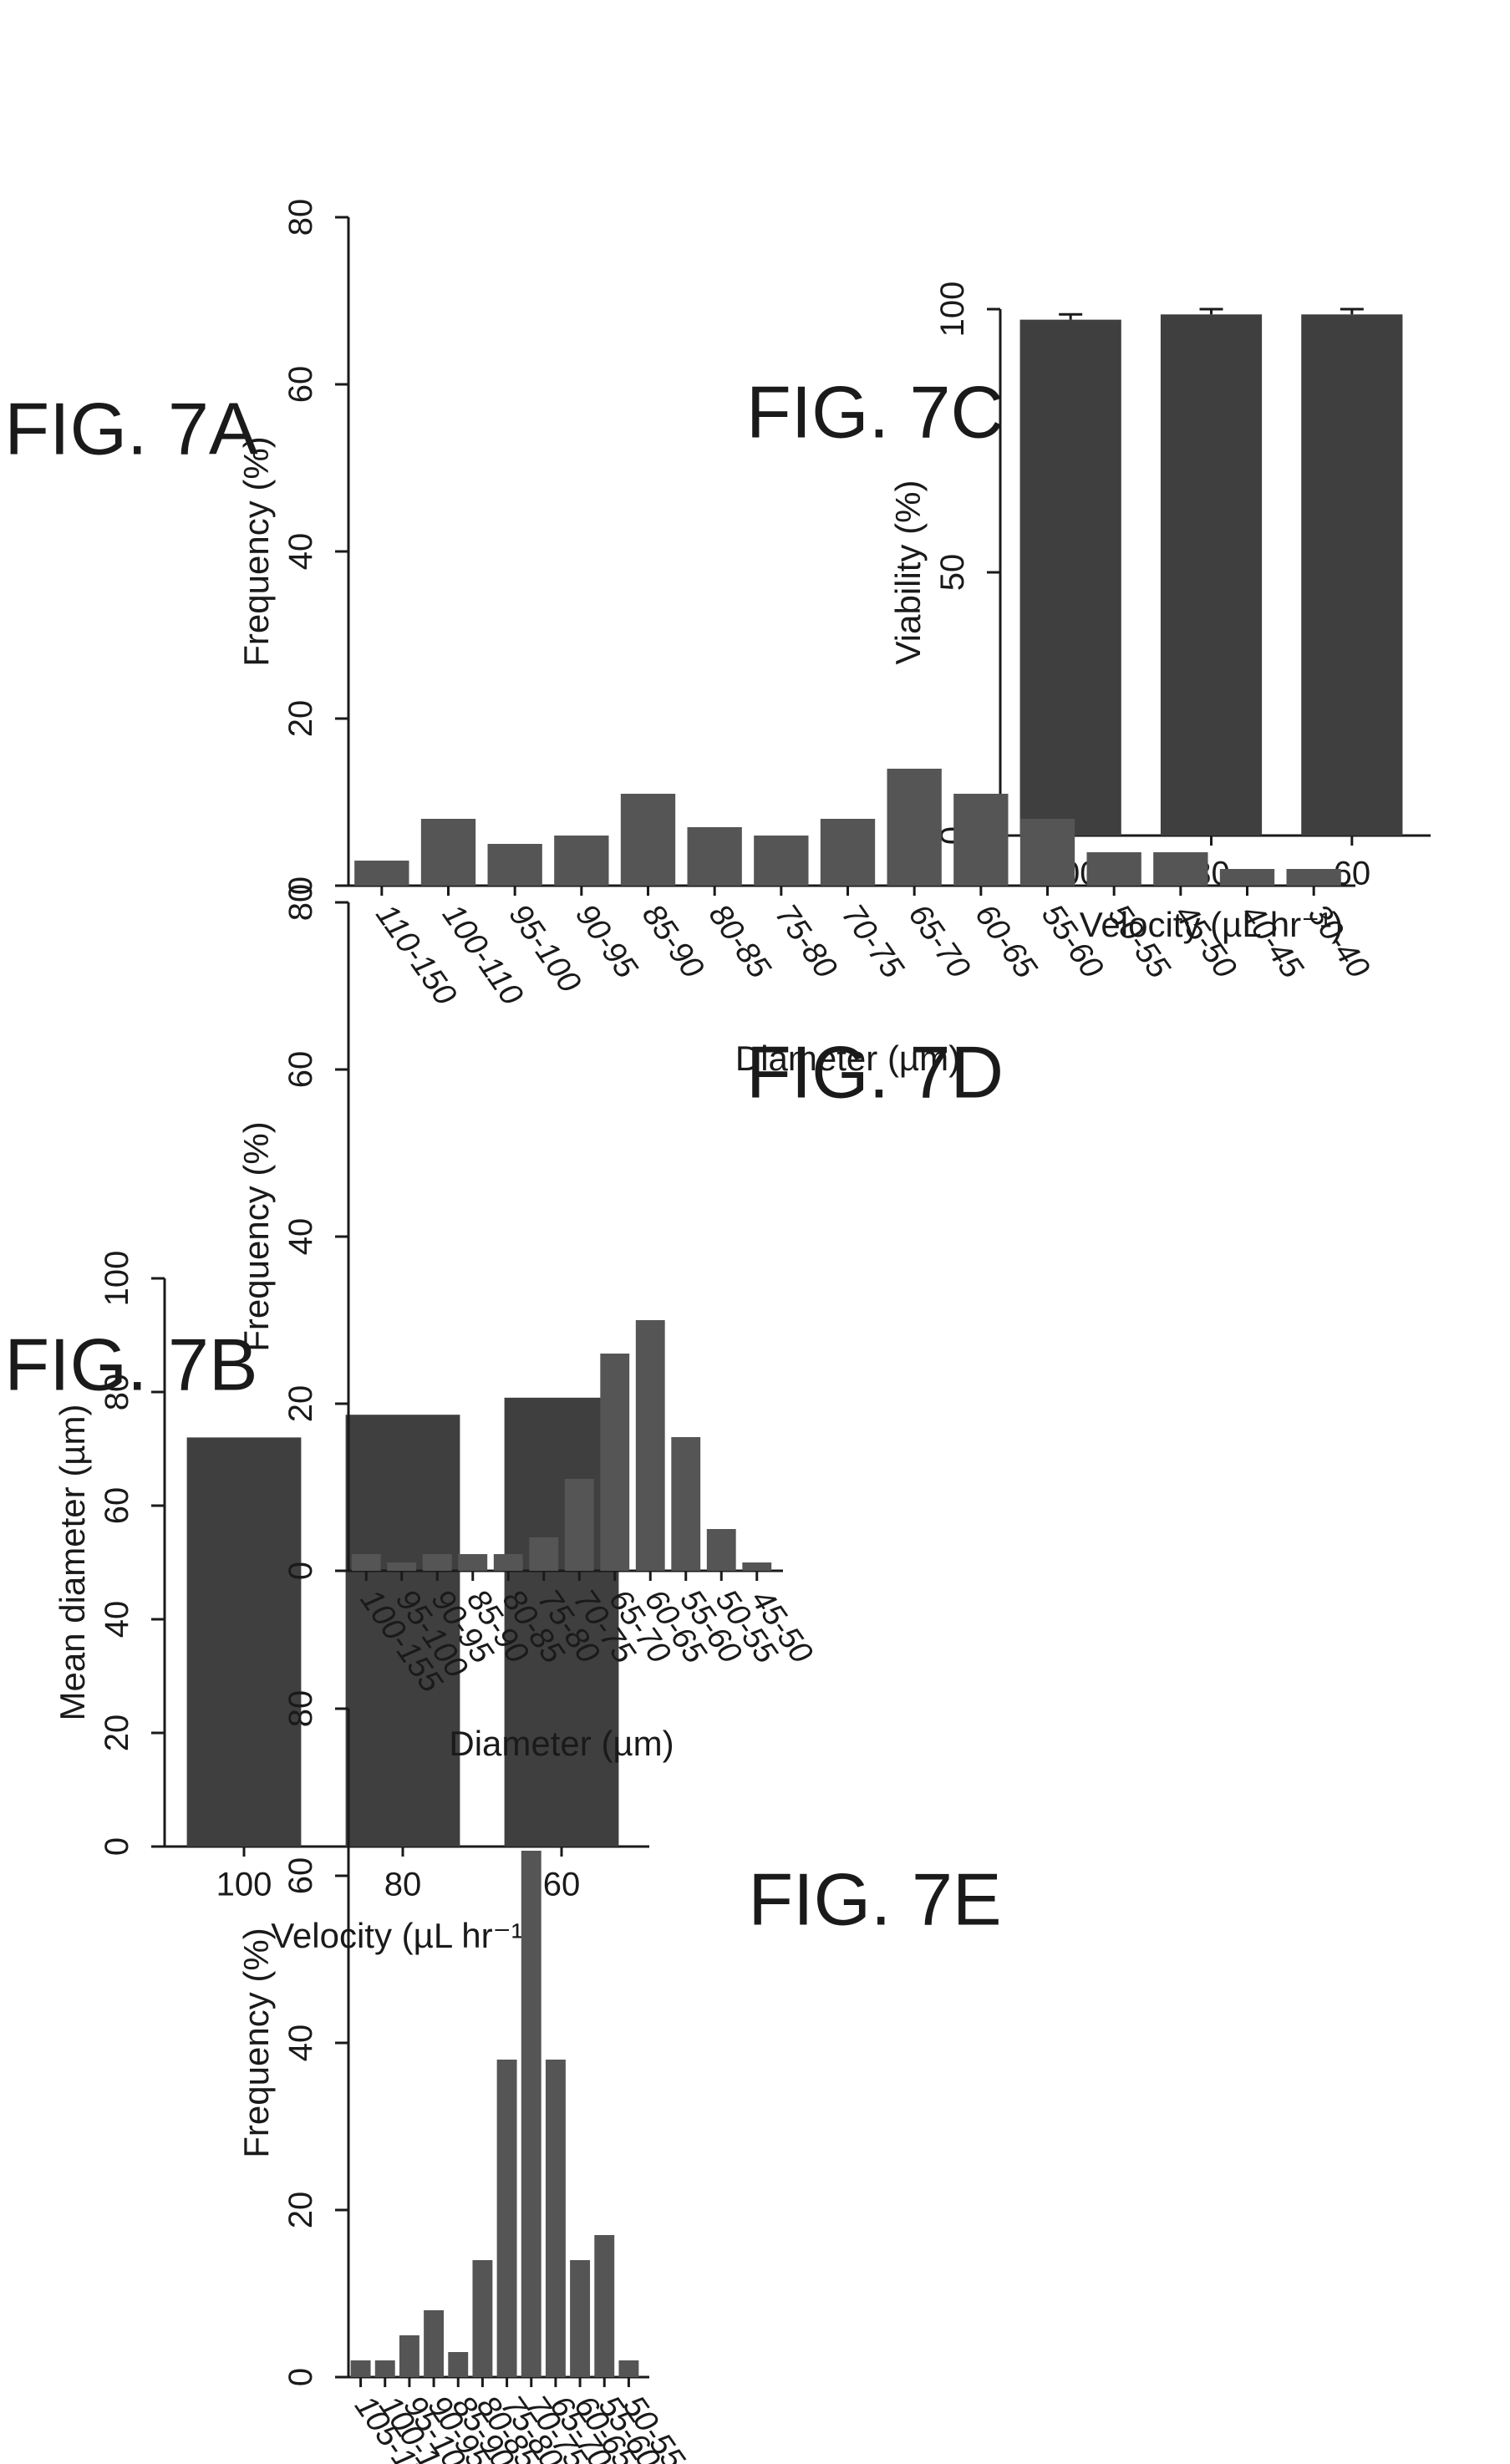 This screenshot has width=1510, height=2464. I want to click on x-tick-label: 60, so click(562, 1885).